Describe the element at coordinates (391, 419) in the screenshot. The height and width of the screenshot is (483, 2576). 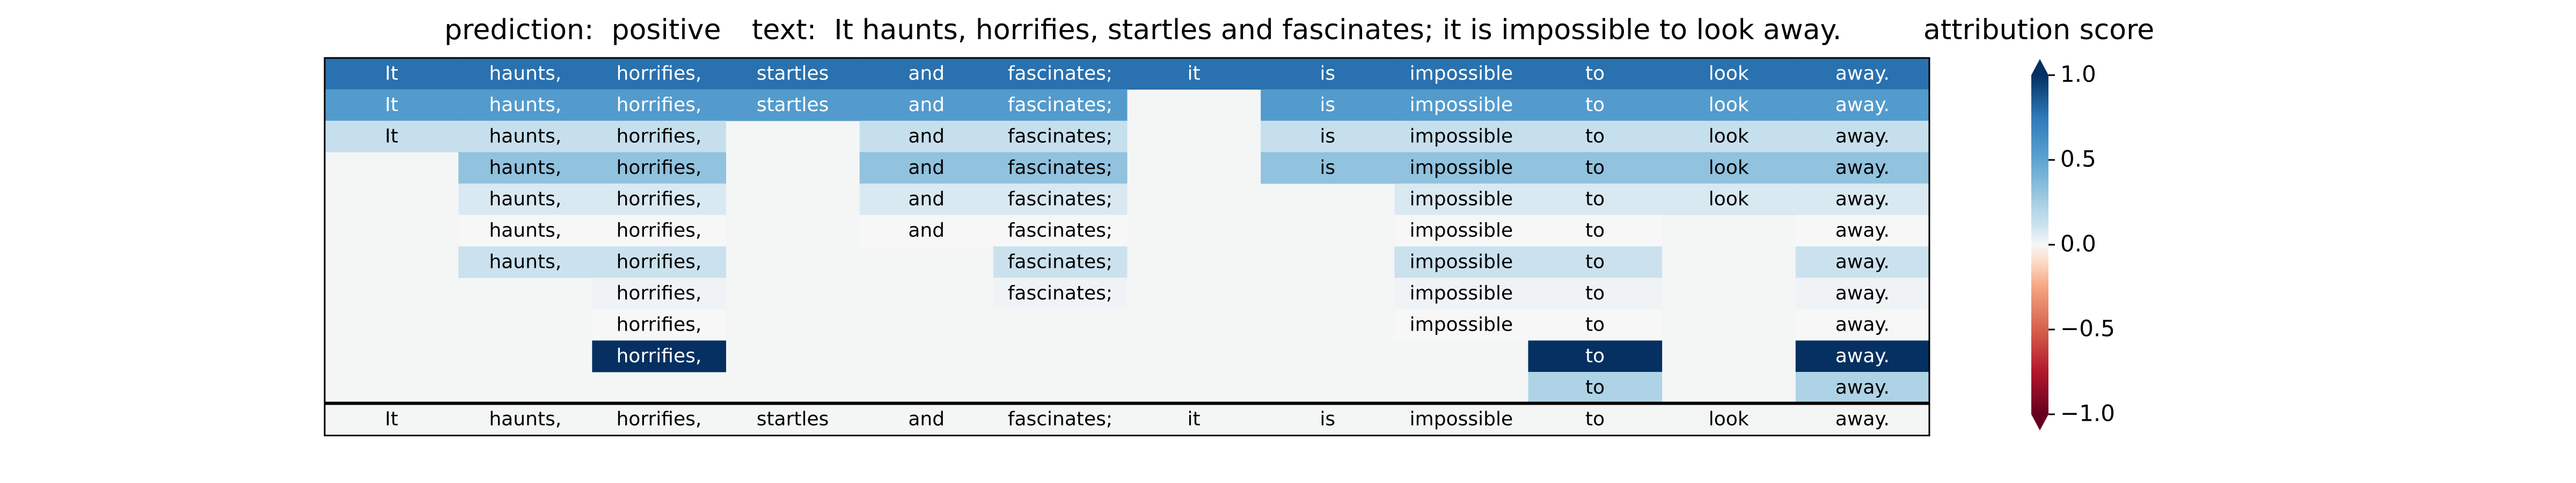
I see `bottom-row-token: It` at that location.